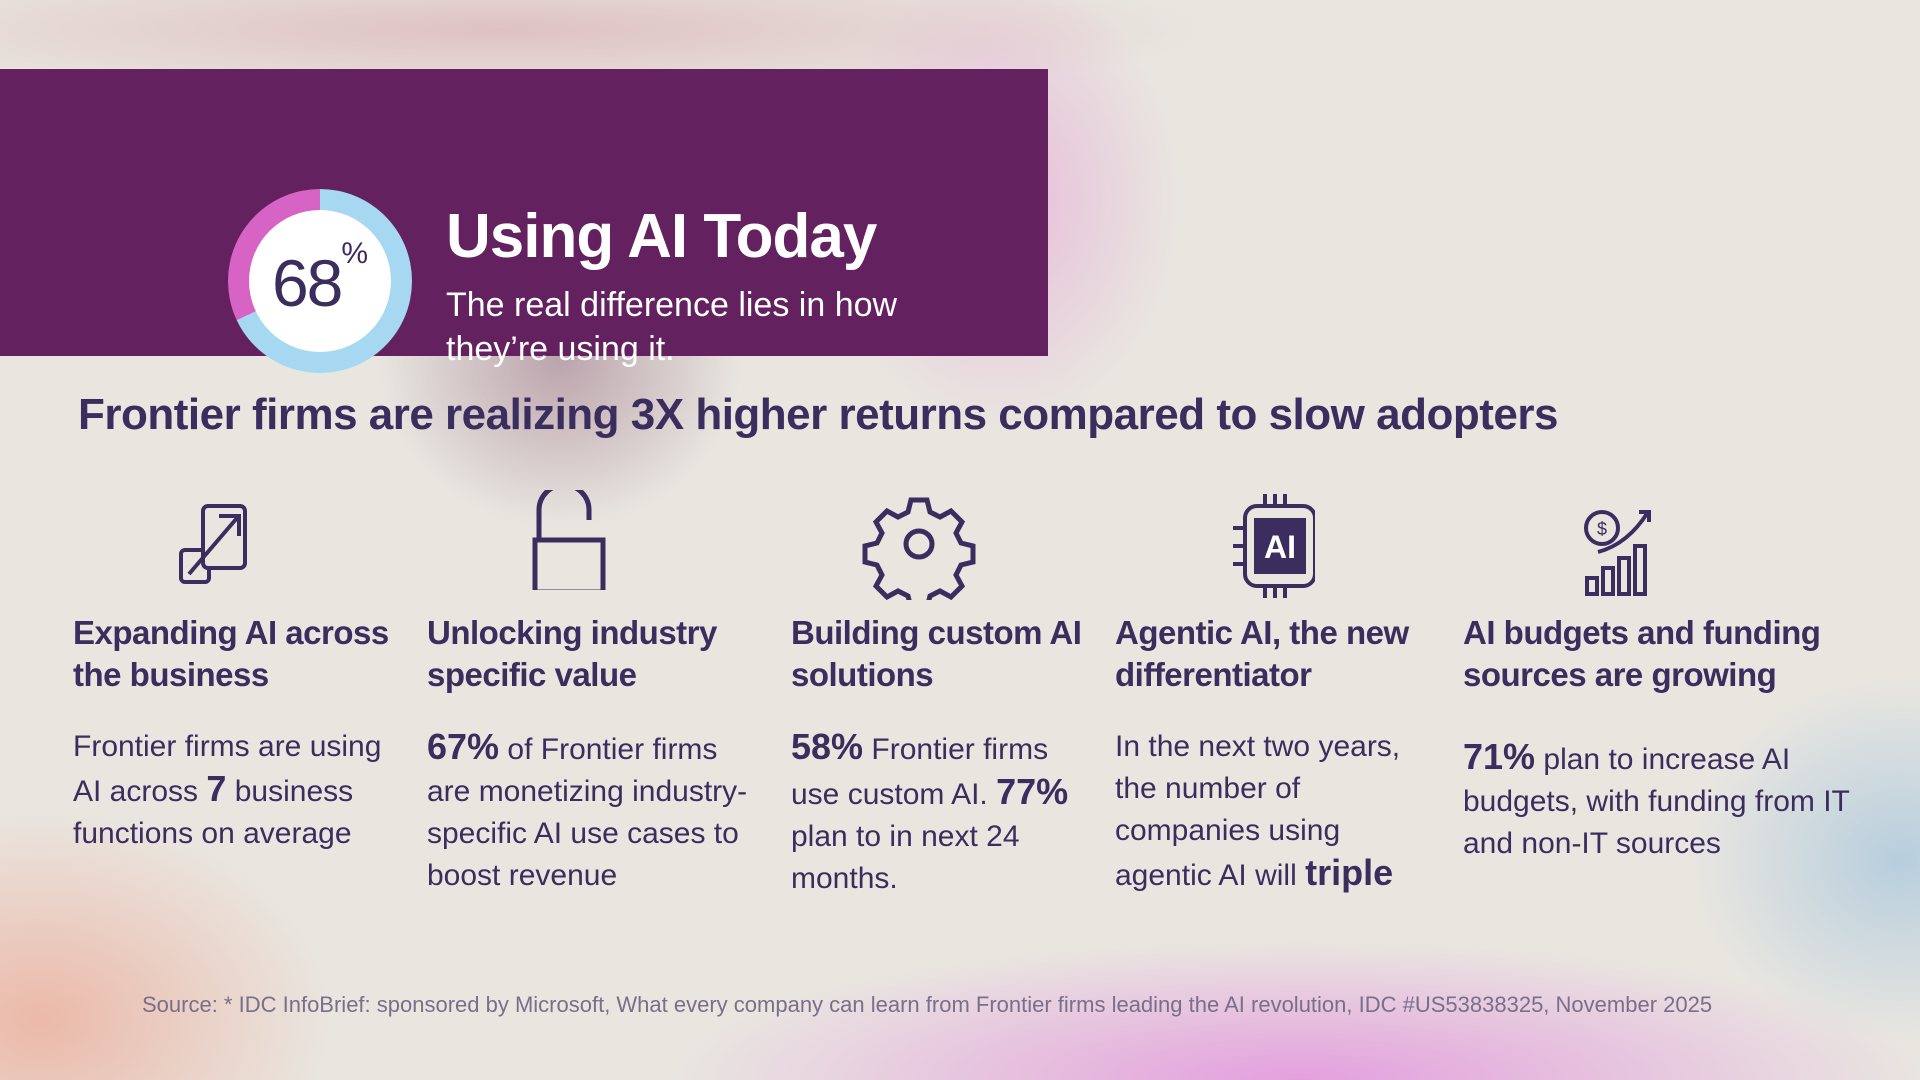  Describe the element at coordinates (827, 746) in the screenshot. I see `highlight-stat: 58%` at that location.